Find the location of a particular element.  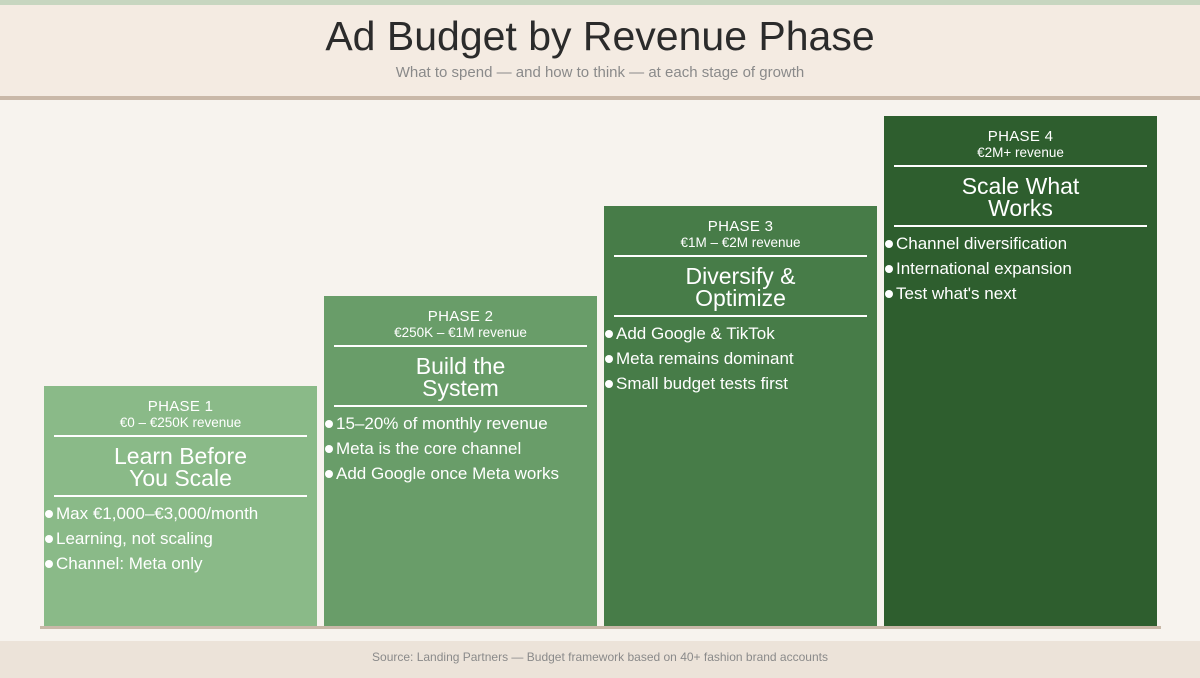

phase-label: PHASE 4 is located at coordinates (1020, 136).